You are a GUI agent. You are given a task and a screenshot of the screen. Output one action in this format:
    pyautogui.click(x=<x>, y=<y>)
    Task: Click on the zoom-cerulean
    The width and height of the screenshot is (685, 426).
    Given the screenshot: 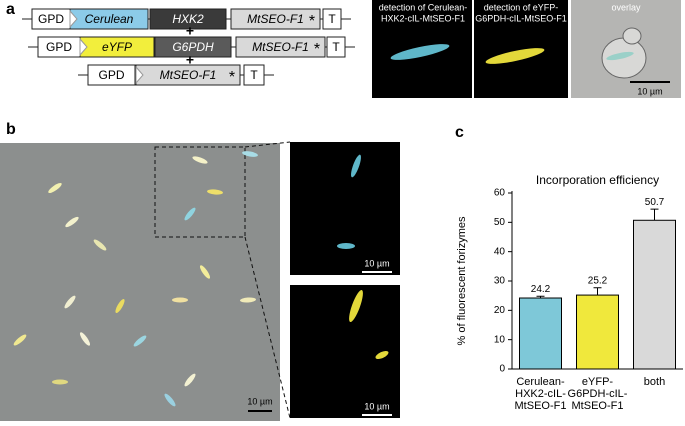 What is the action you would take?
    pyautogui.click(x=345, y=208)
    